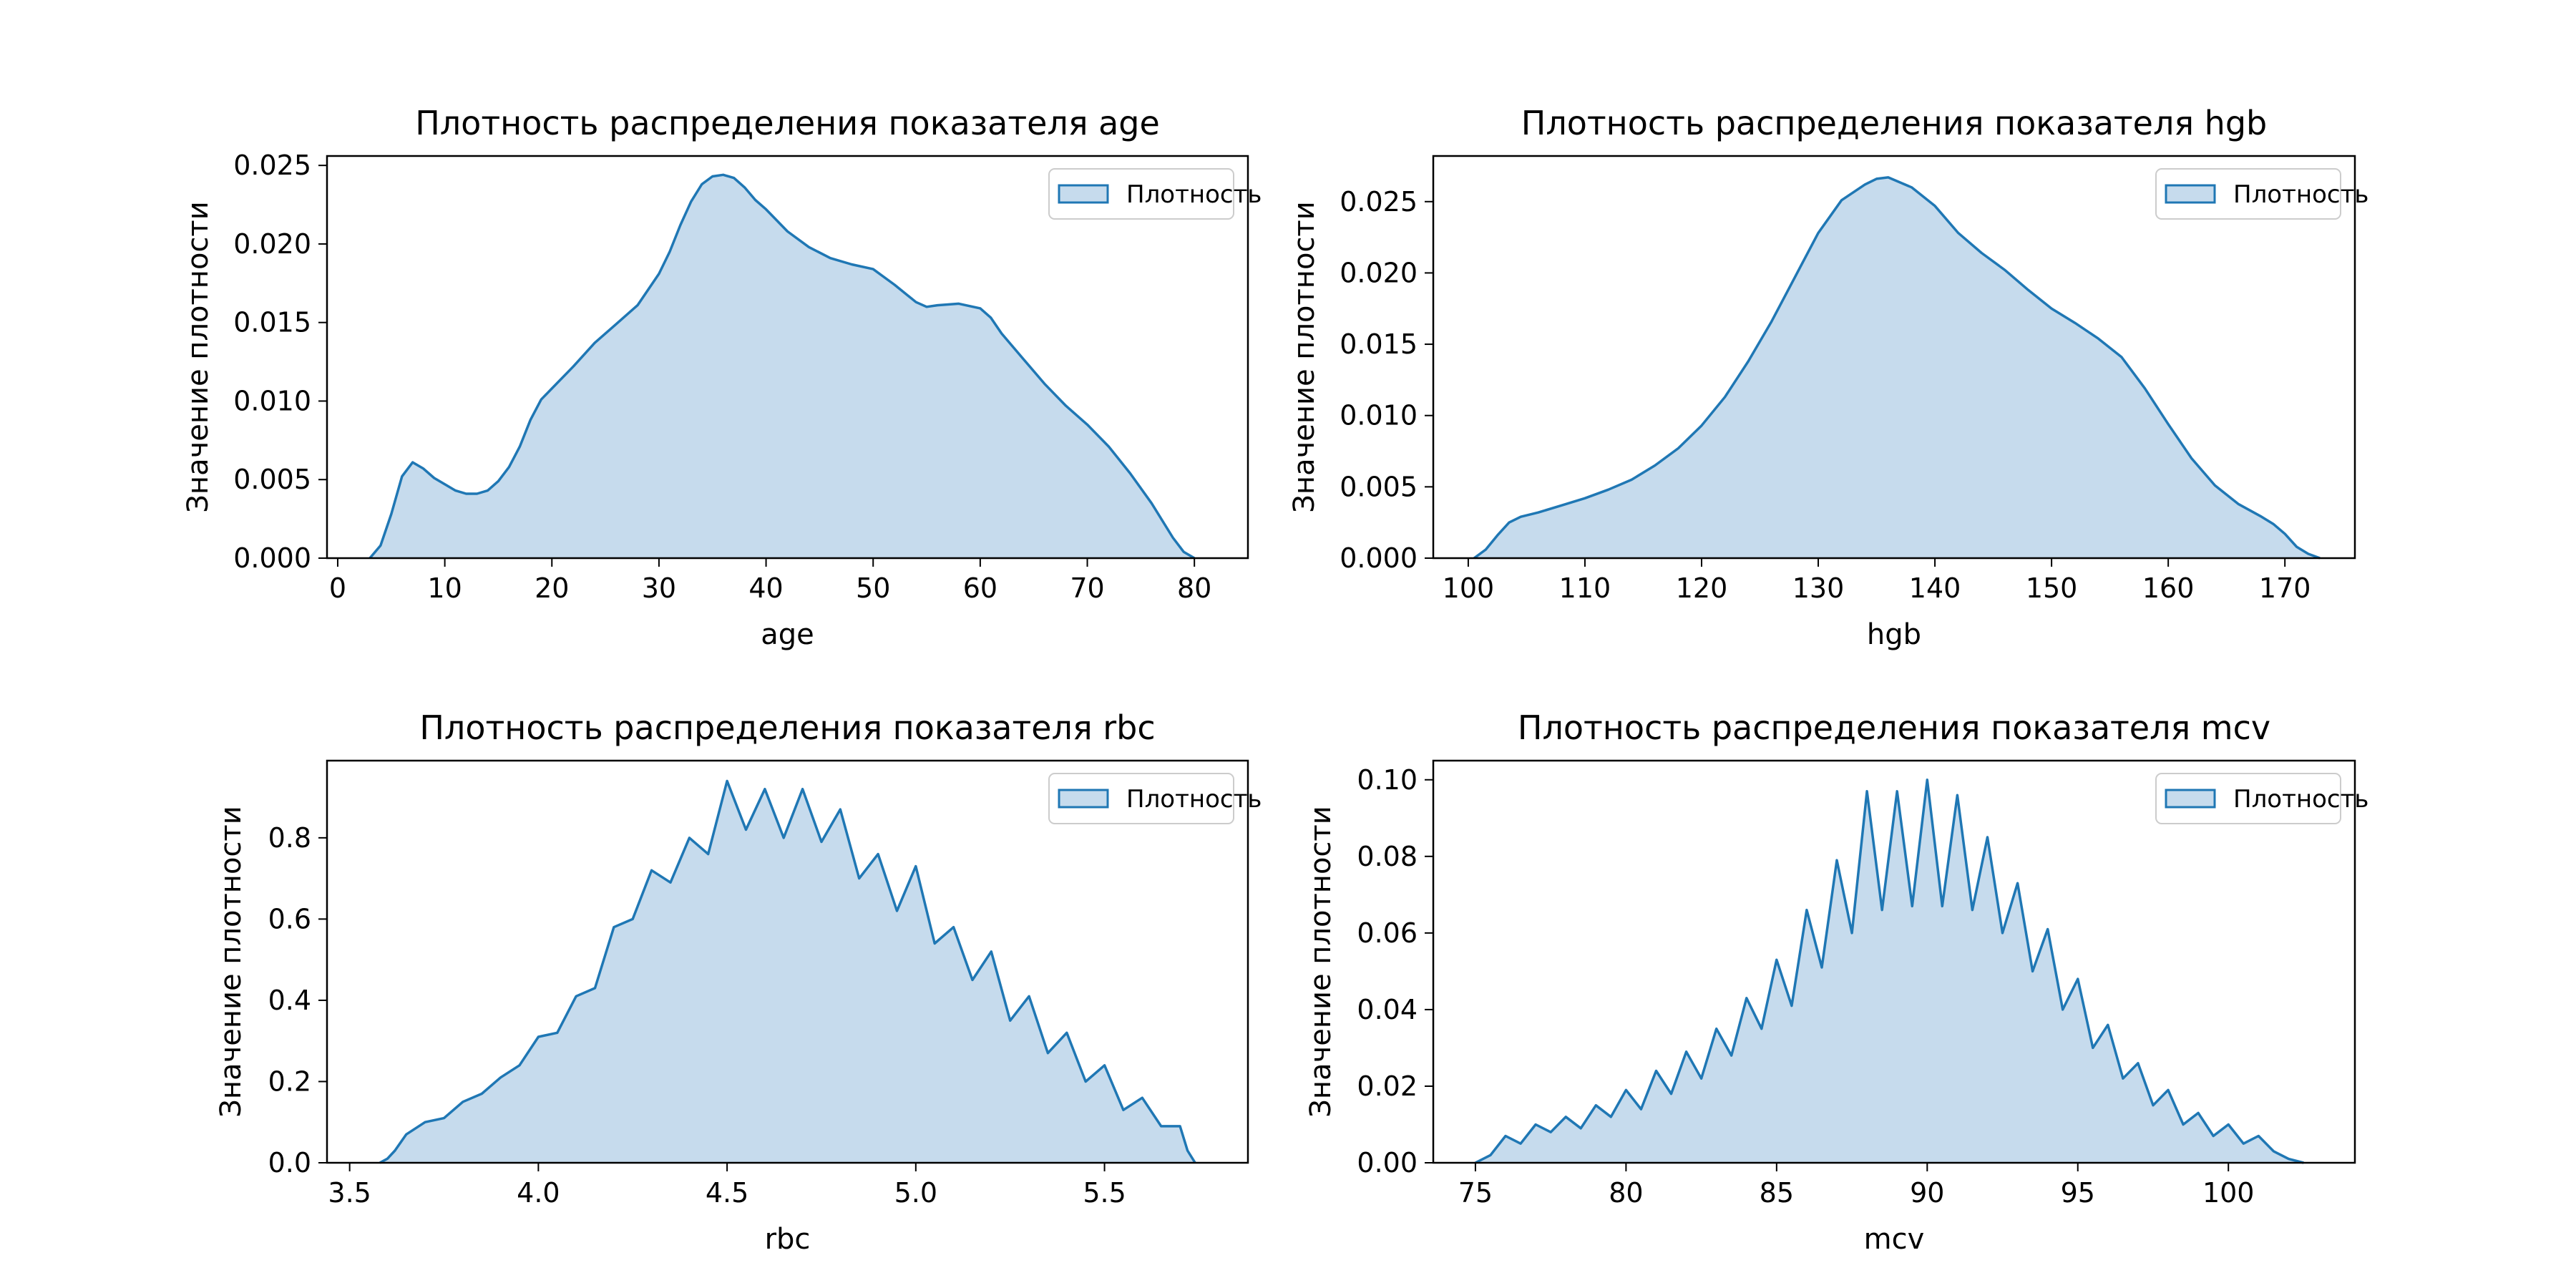 Image resolution: width=2576 pixels, height=1288 pixels. Describe the element at coordinates (2285, 588) in the screenshot. I see `x-tick-label: 170` at that location.